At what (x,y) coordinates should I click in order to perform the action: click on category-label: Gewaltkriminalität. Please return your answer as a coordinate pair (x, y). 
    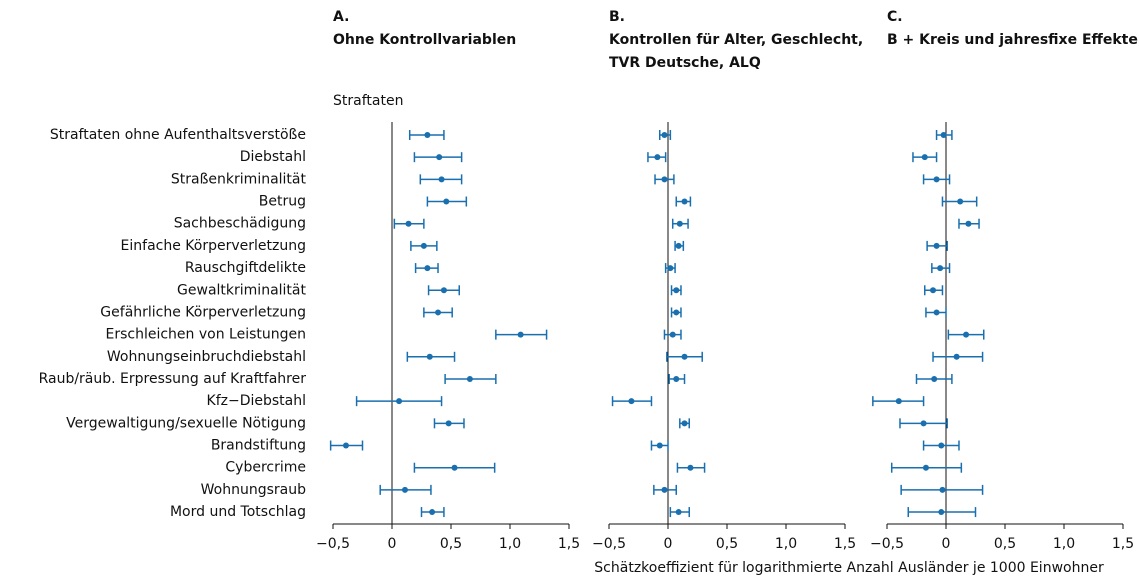
    Looking at the image, I should click on (241, 290).